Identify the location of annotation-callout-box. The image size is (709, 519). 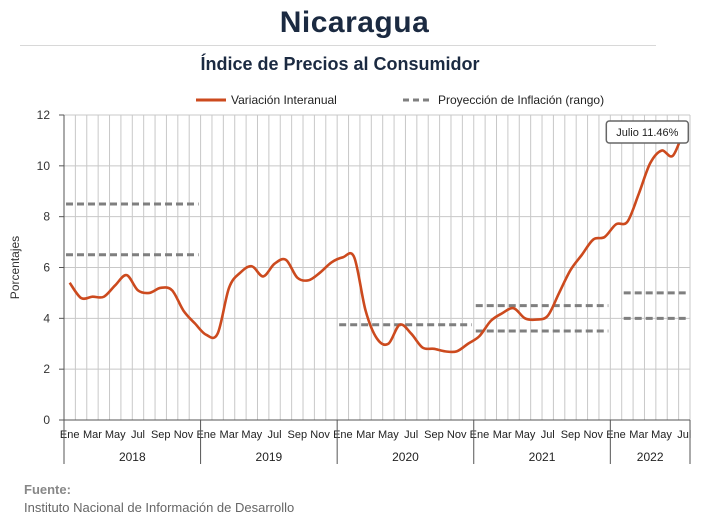
(647, 132).